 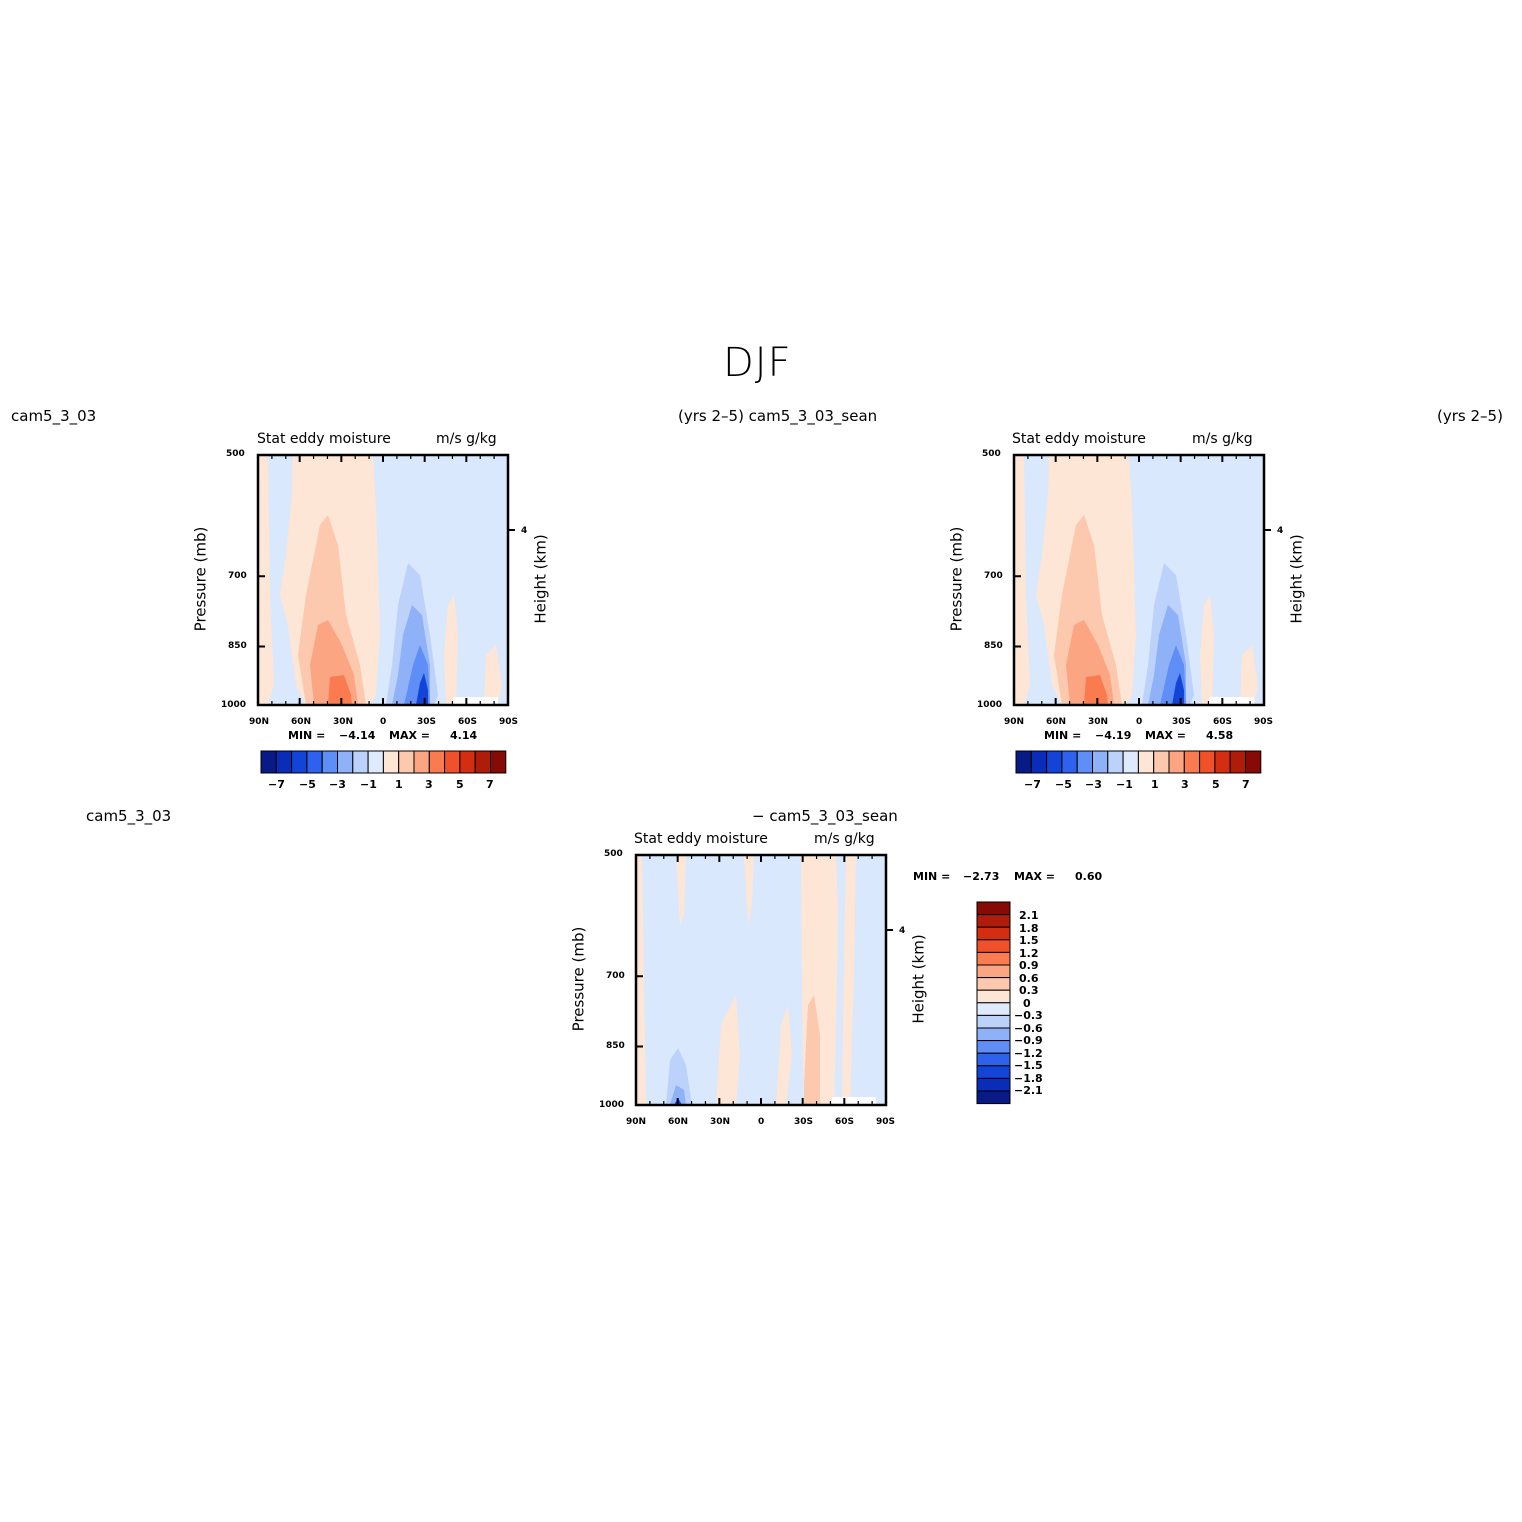 What do you see at coordinates (1079, 439) in the screenshot?
I see `panel2-title-left: Stat eddy moisture` at bounding box center [1079, 439].